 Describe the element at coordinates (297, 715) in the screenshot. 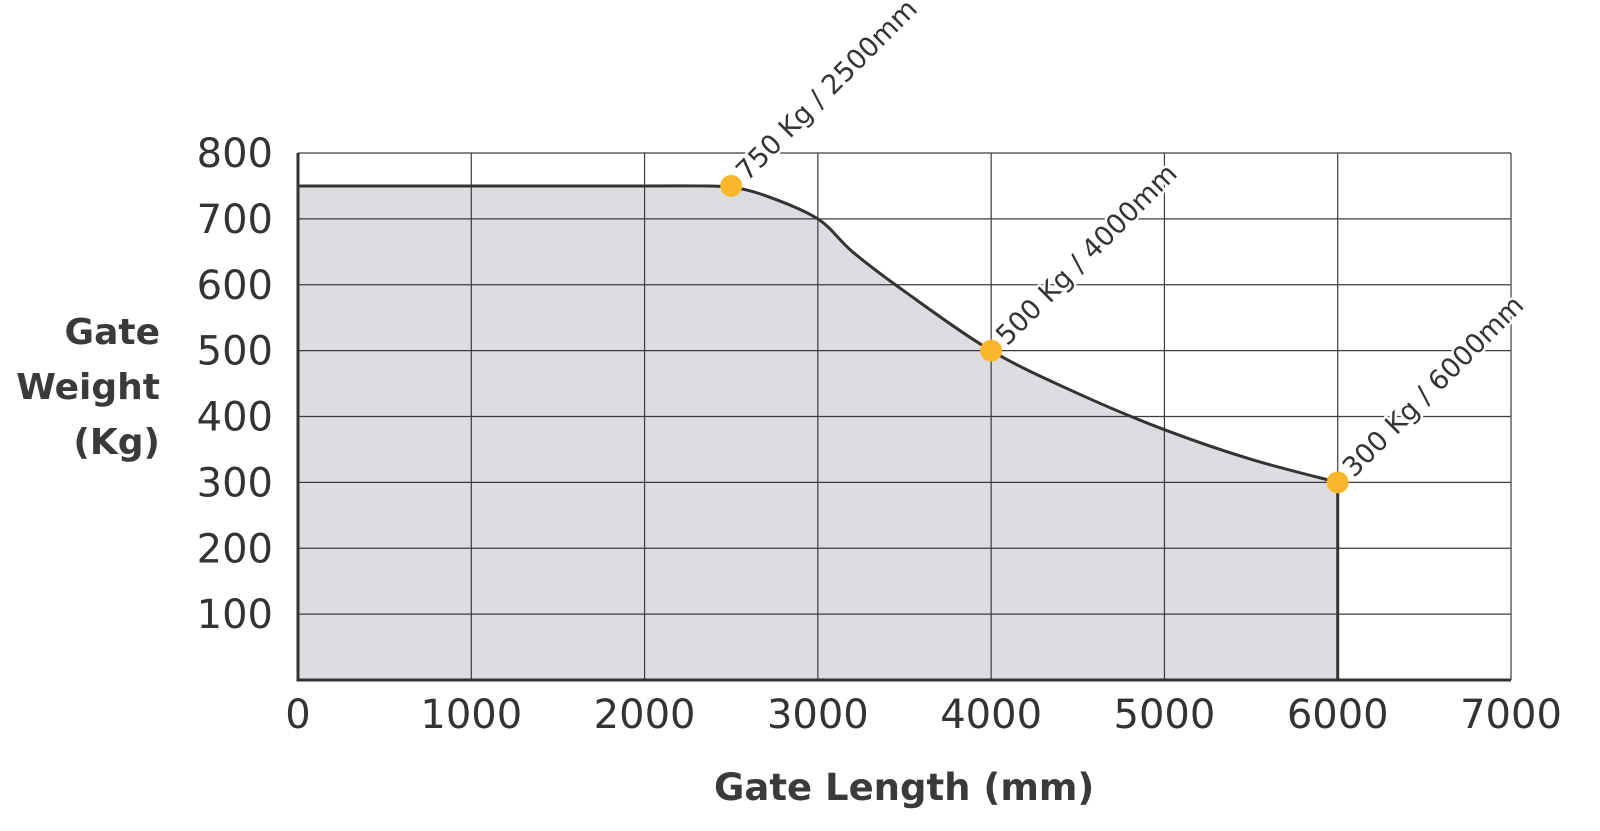

I see `x-tick-label: 0` at that location.